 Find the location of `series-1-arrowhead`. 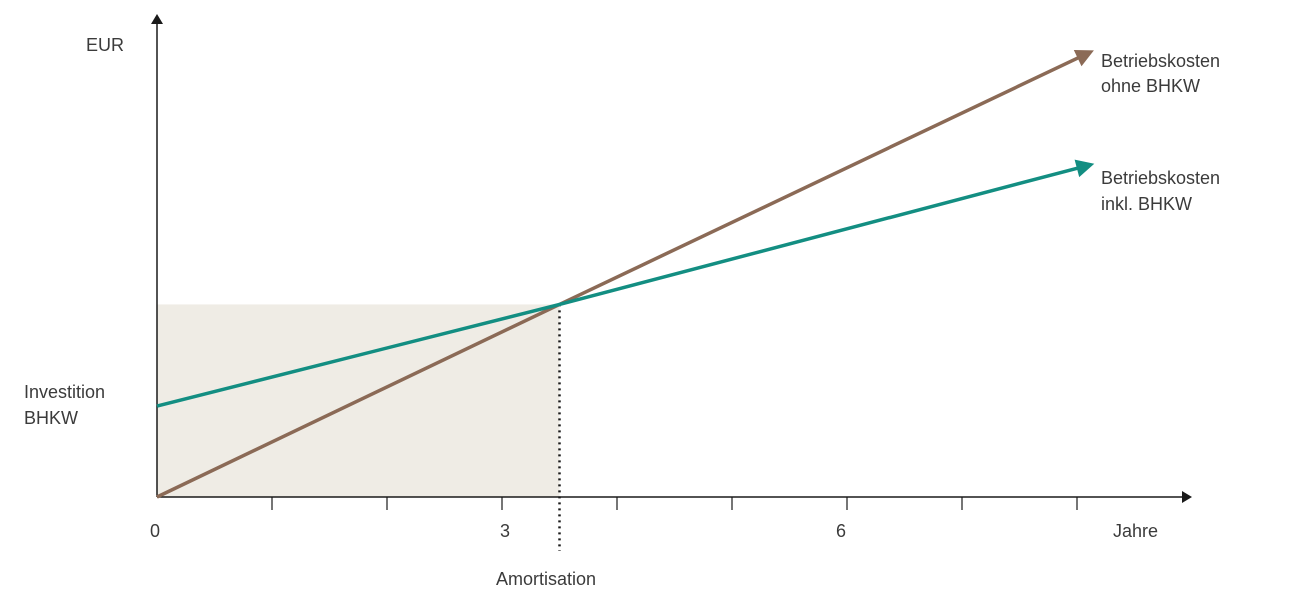

series-1-arrowhead is located at coordinates (1083, 58).